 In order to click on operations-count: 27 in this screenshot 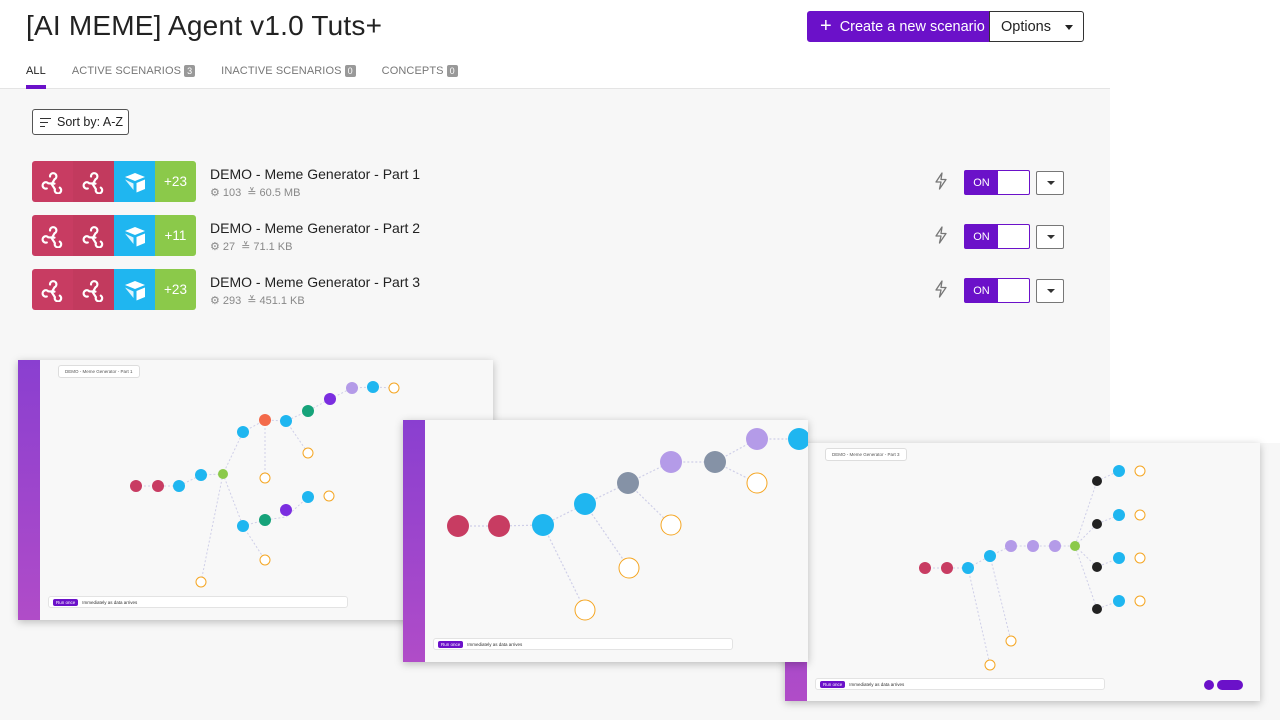, I will do `click(229, 246)`.